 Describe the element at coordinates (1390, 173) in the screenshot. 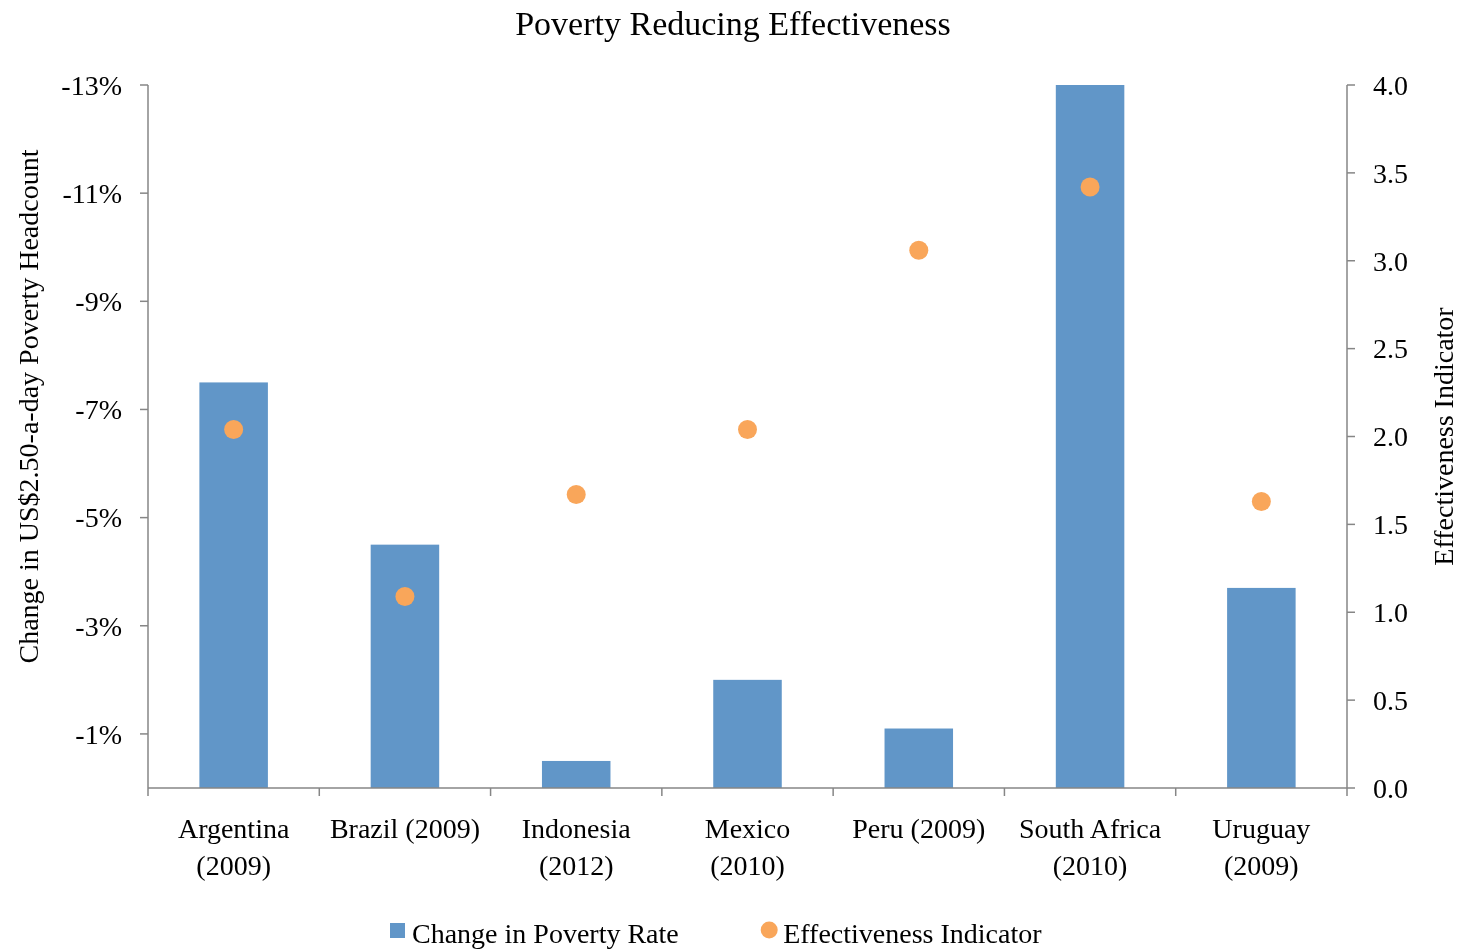

I see `y2-tick-label: 3.5` at that location.